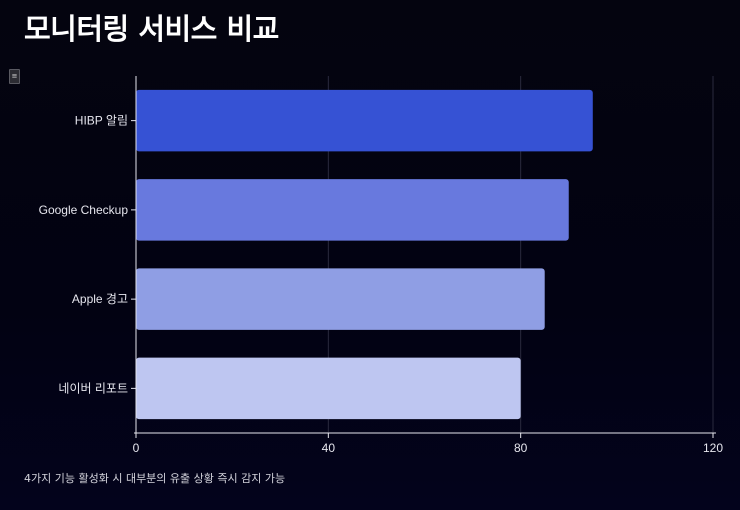 Image resolution: width=740 pixels, height=510 pixels. Describe the element at coordinates (713, 448) in the screenshot. I see `x-tick-label: 120` at that location.